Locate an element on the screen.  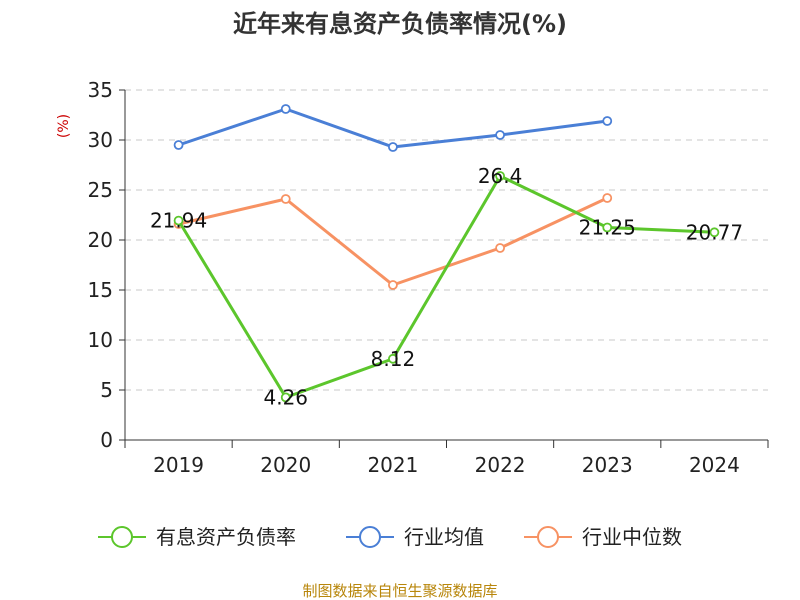
y-tick-label: 20 is located at coordinates (100, 240).